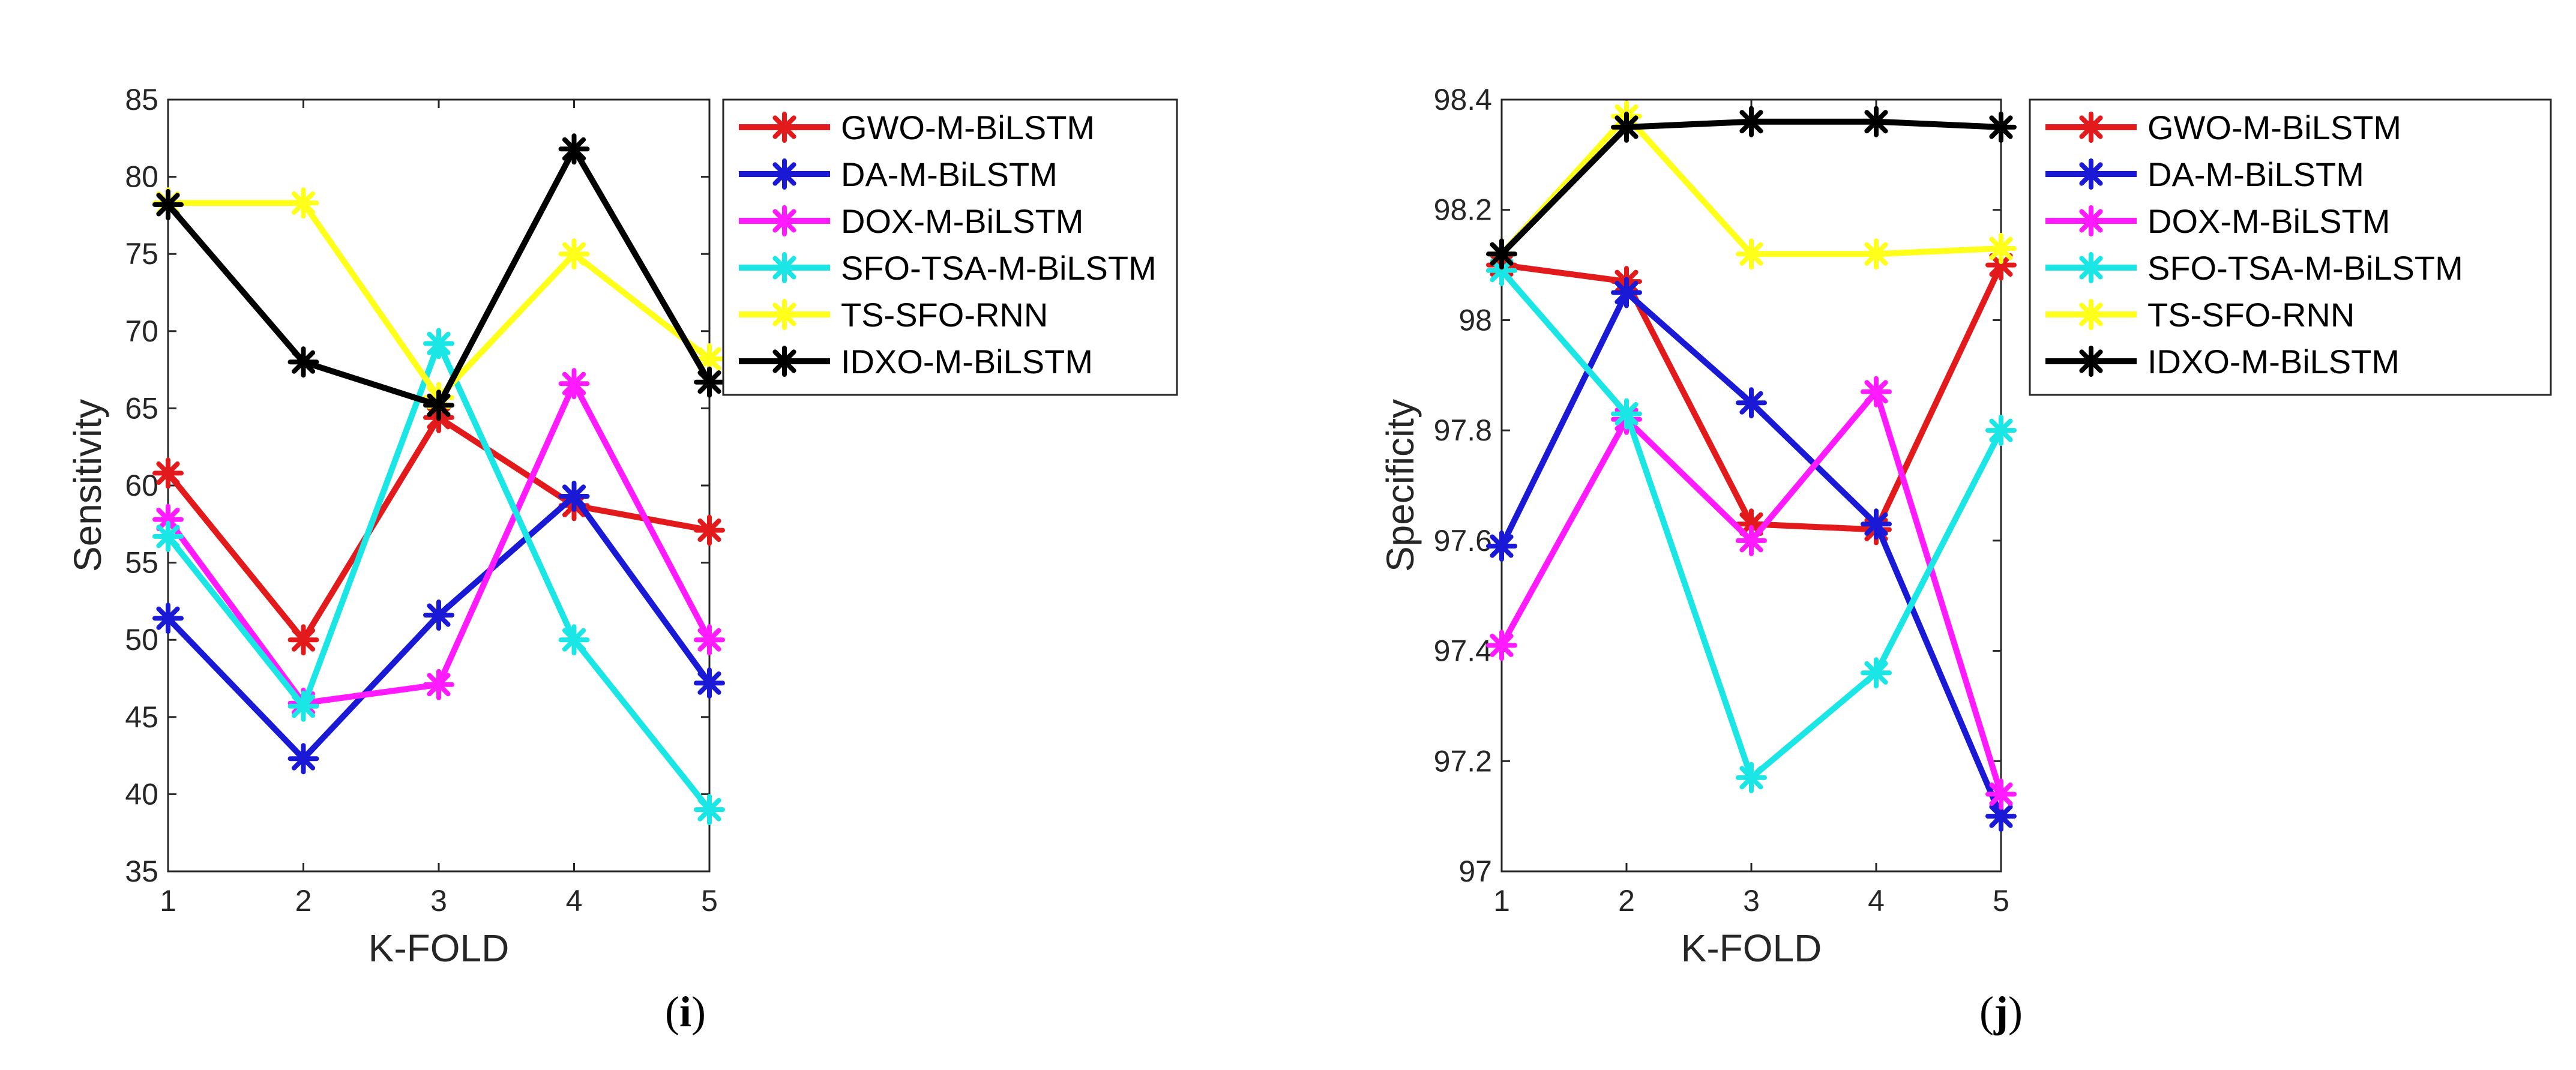 The height and width of the screenshot is (1070, 2576). I want to click on panel-label-i: (i), so click(685, 1012).